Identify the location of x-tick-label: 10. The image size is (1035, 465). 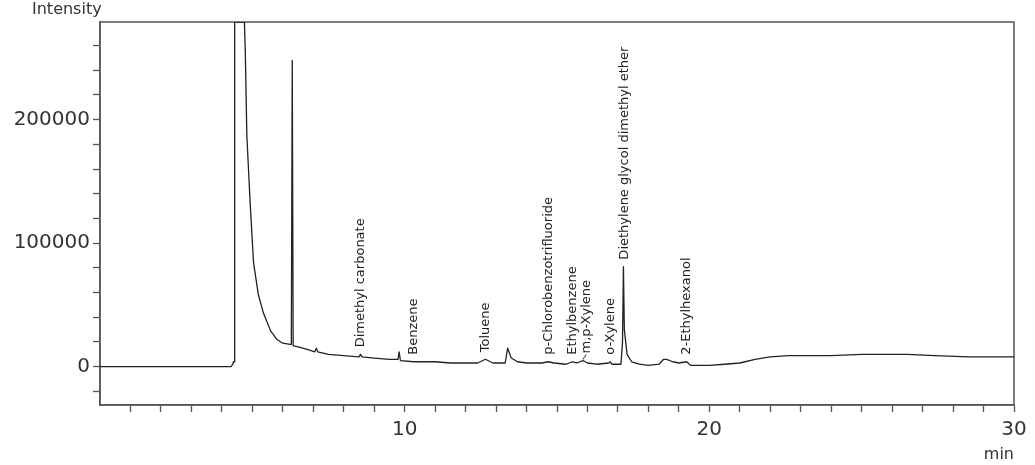
(404, 428).